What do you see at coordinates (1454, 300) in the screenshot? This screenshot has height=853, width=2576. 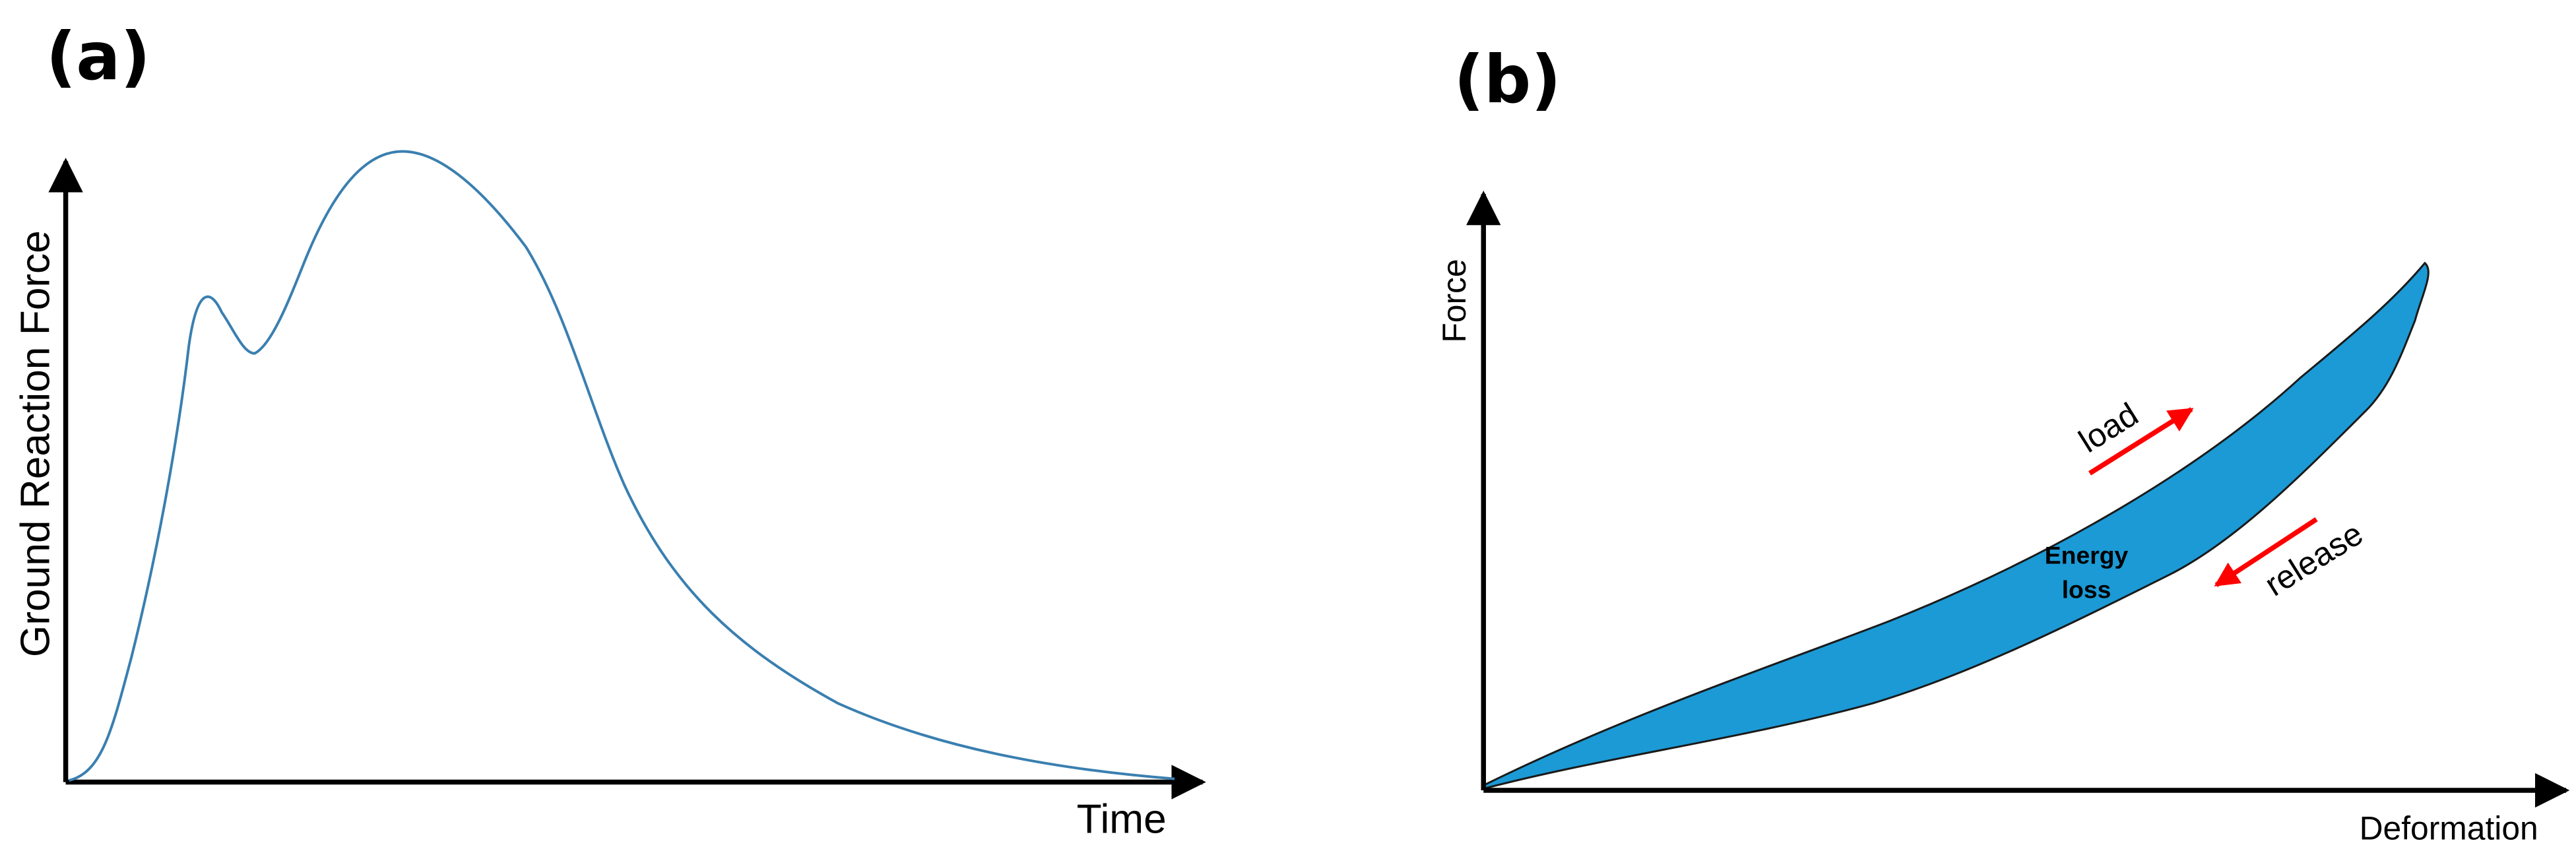 I see `y-axis-title: Force` at bounding box center [1454, 300].